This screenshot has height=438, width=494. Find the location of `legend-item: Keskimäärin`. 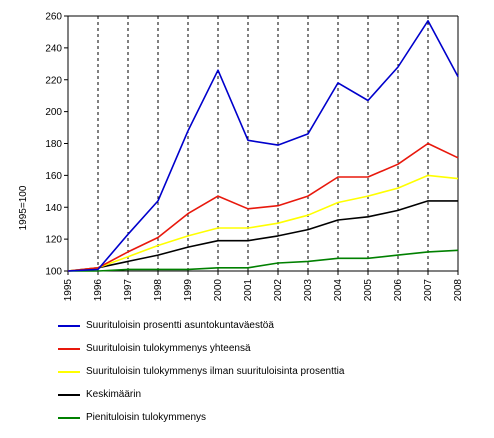

legend-item: Keskimäärin is located at coordinates (268, 400).